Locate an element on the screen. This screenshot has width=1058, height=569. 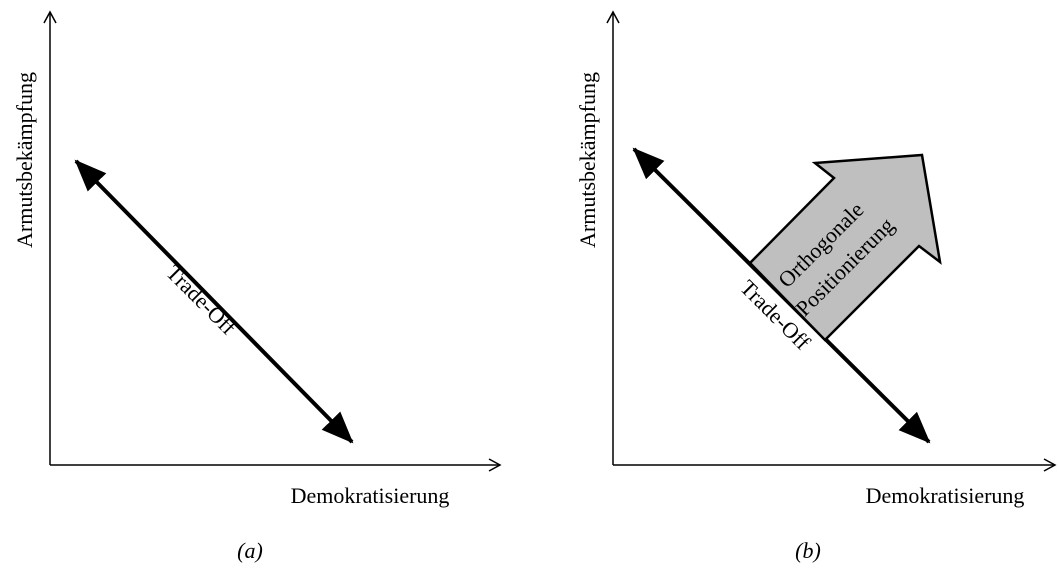
caption: (b) is located at coordinates (808, 550).